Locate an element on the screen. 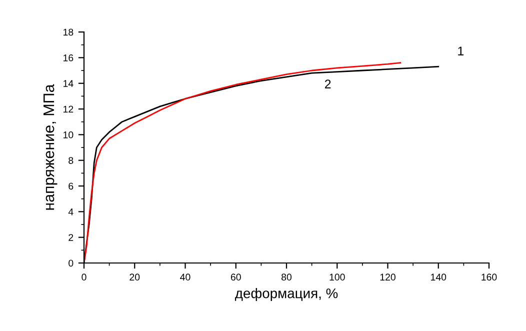  x-tick-label: 80 is located at coordinates (287, 277).